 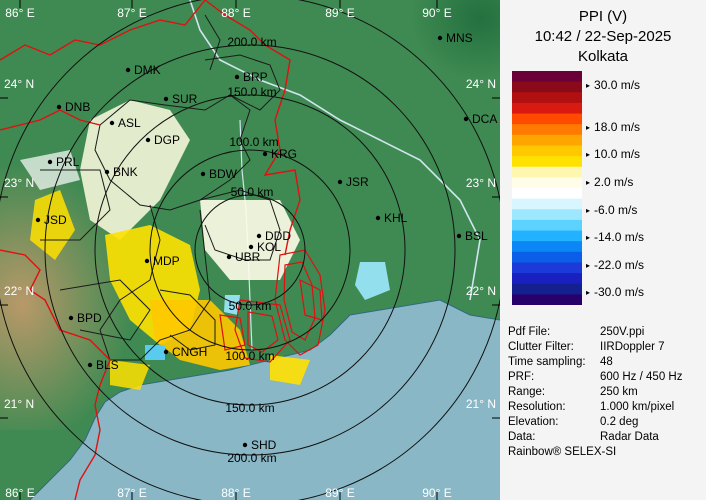 I want to click on city-label: JSR, so click(x=357, y=182).